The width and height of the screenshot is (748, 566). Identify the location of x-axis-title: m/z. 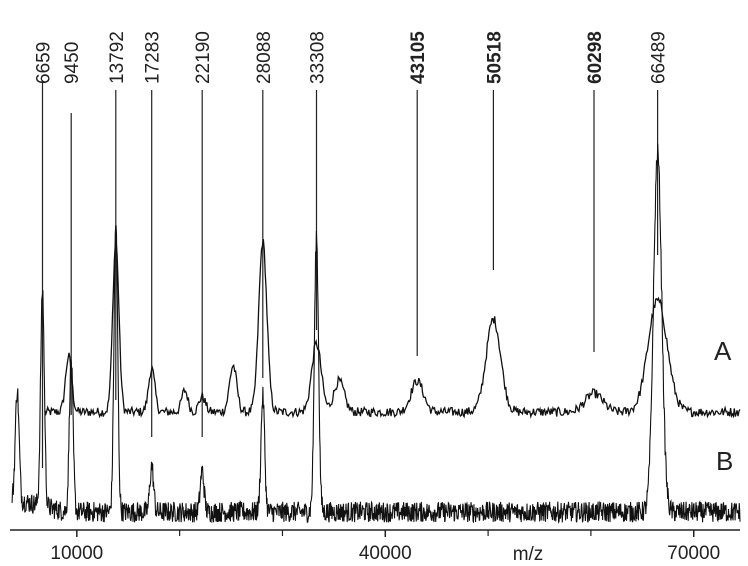
(528, 554).